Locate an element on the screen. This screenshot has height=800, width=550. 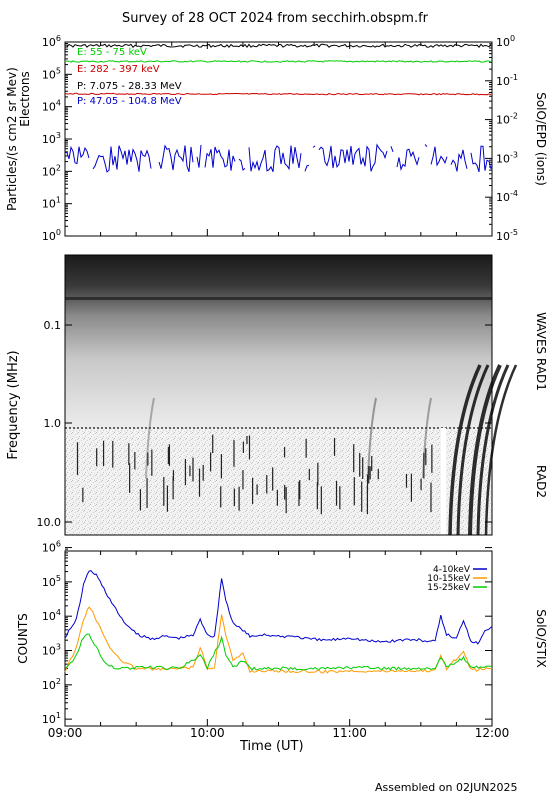
legend-label-1: E: 282 - 397 keV is located at coordinates (118, 69).